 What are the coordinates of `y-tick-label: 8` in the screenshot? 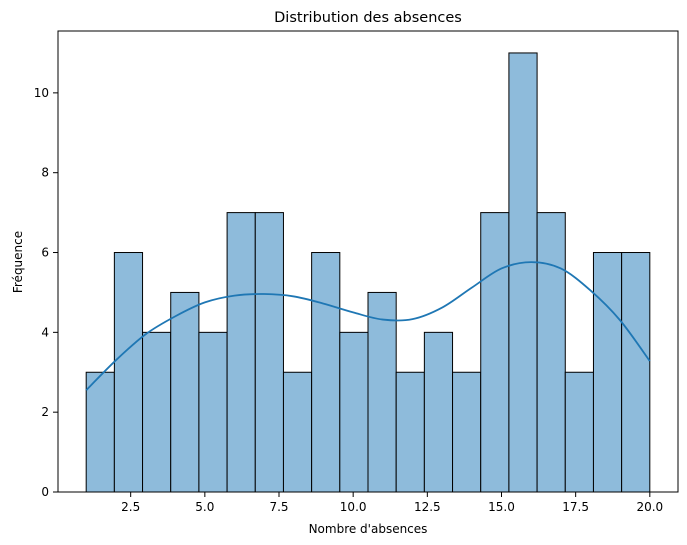 It's located at (45, 173).